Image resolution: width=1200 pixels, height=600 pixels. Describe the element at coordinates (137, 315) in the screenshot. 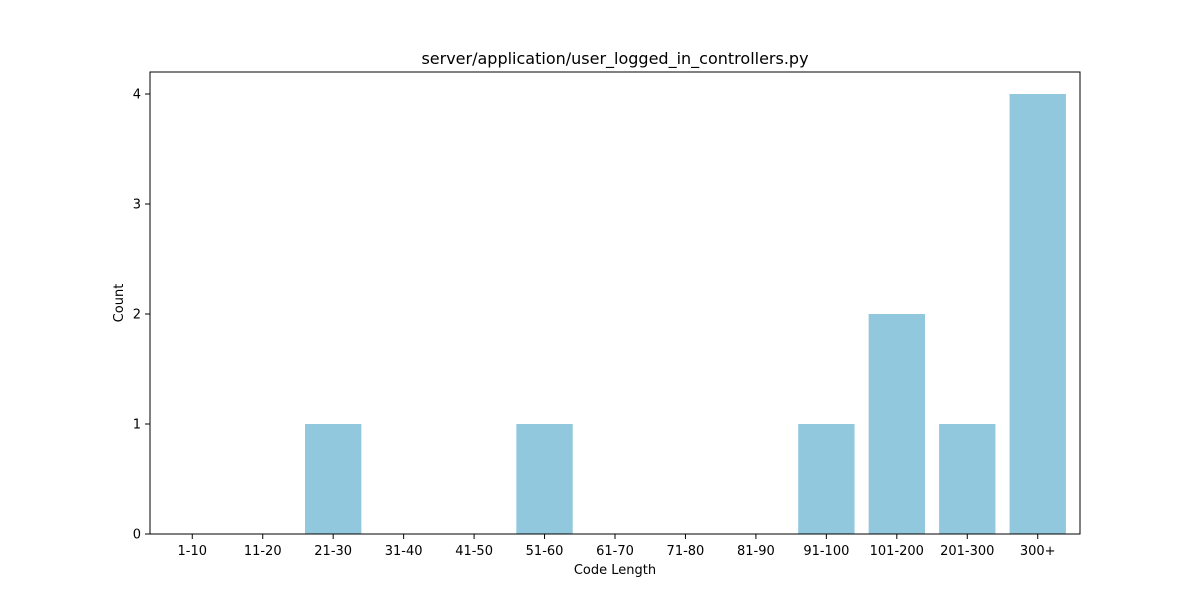

I see `y-tick-label: 2` at that location.